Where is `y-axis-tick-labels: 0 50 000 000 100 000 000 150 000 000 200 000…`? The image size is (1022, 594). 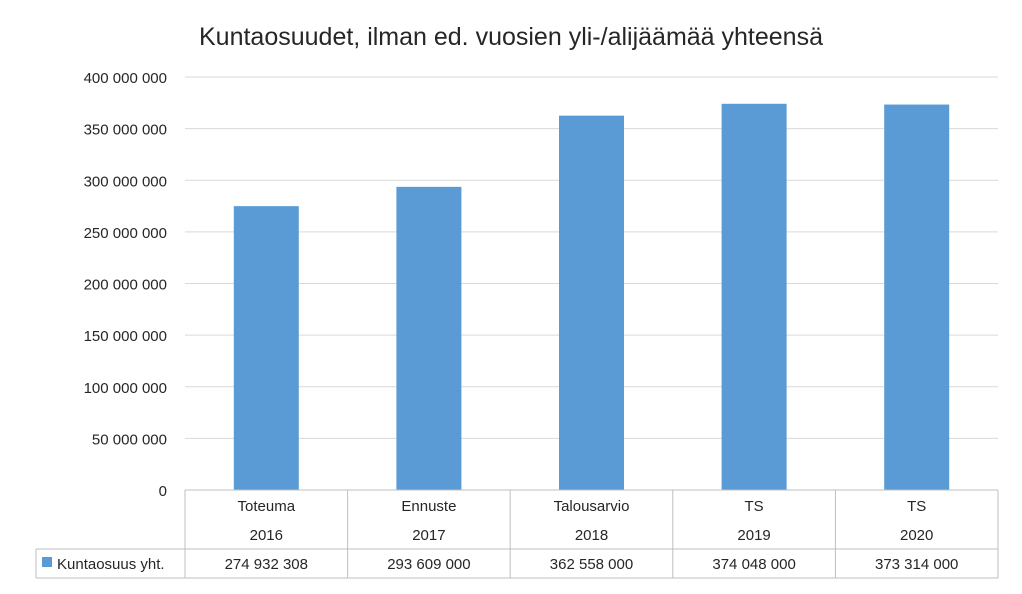
y-axis-tick-labels: 0 50 000 000 100 000 000 150 000 000 200 000… is located at coordinates (125, 285).